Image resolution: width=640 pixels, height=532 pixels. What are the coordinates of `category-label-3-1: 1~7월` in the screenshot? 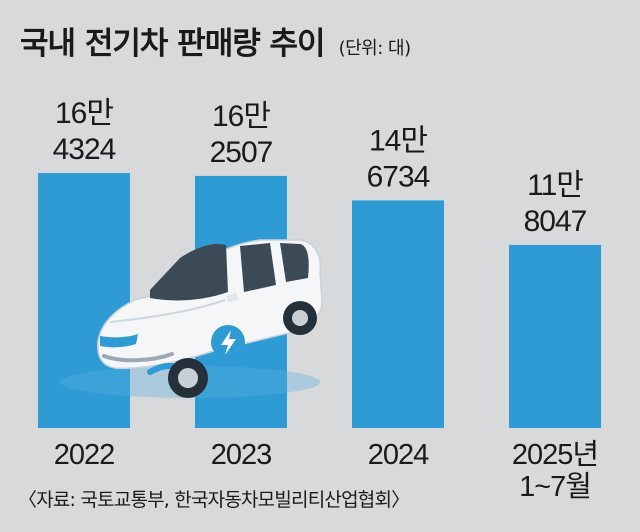 It's located at (555, 486).